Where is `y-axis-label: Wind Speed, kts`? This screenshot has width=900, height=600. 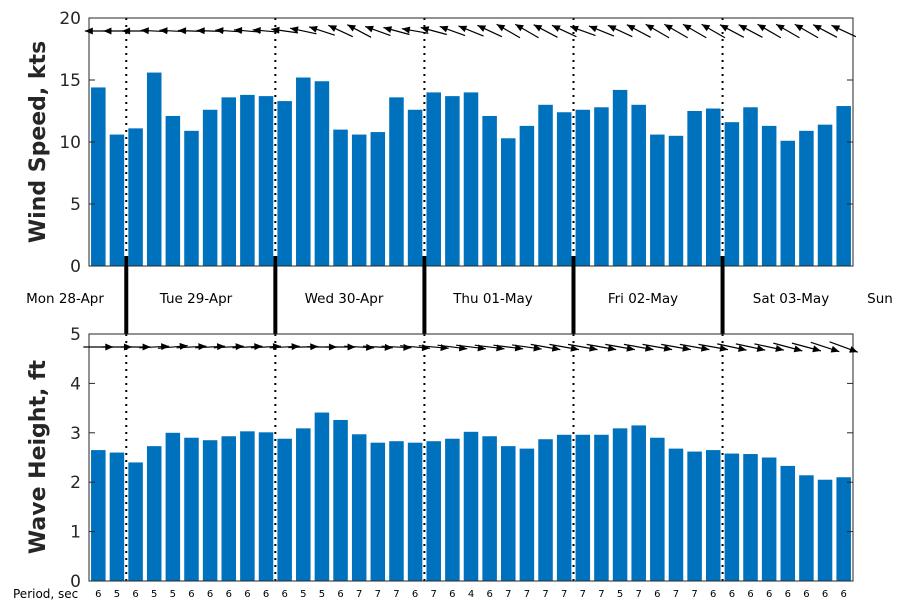
y-axis-label: Wind Speed, kts is located at coordinates (38, 142).